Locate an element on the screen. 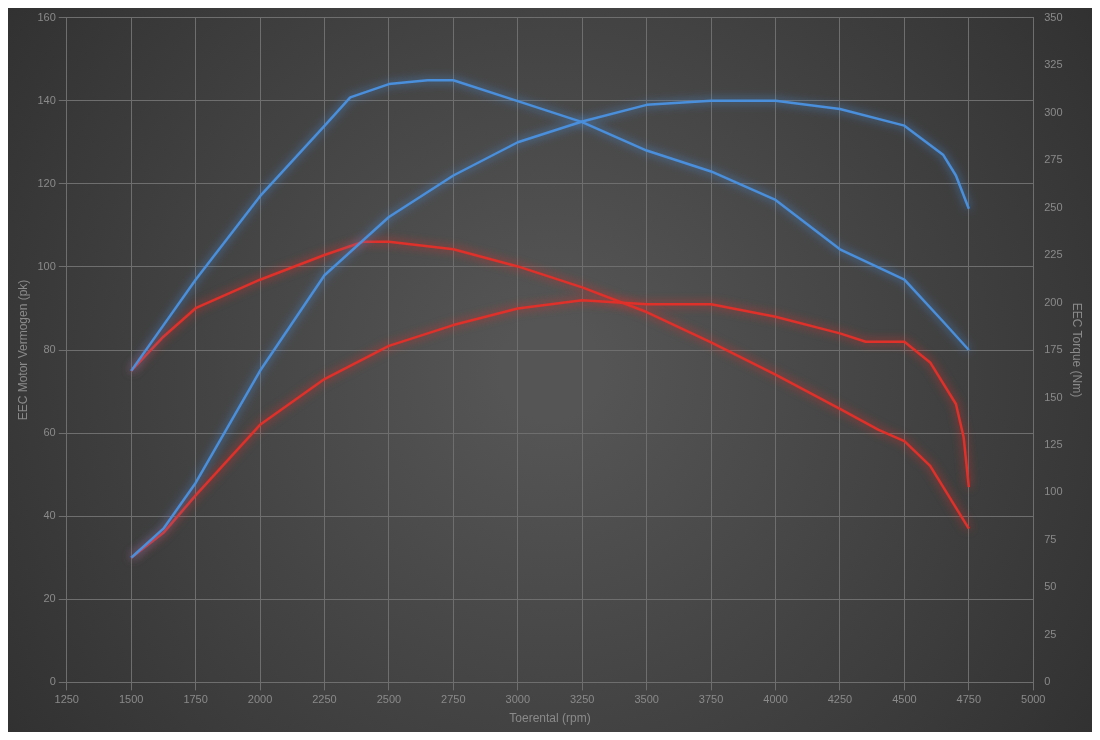 This screenshot has height=740, width=1100. x-tick-label: 3750 is located at coordinates (711, 699).